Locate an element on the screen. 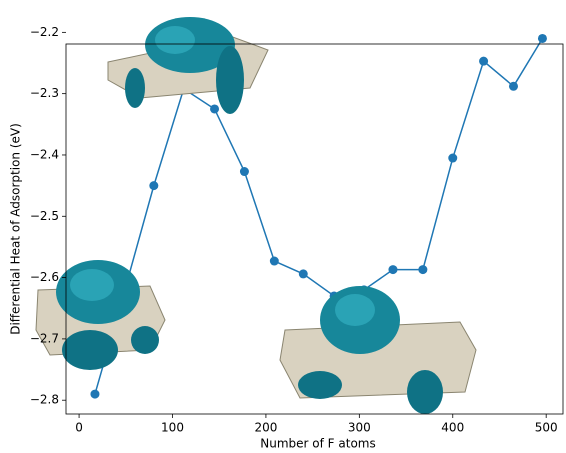 Image resolution: width=566 pixels, height=453 pixels. inset-top-left is located at coordinates (188, 65).